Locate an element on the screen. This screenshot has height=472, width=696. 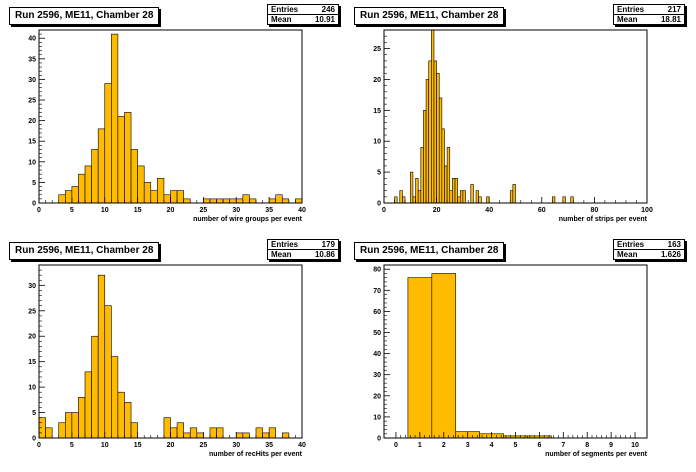
x-tick-label: 7 is located at coordinates (563, 445).